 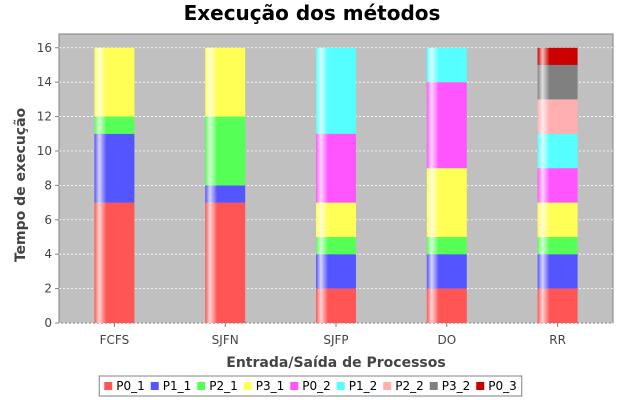 What do you see at coordinates (446, 305) in the screenshot?
I see `bar-segment-p0-1-do` at bounding box center [446, 305].